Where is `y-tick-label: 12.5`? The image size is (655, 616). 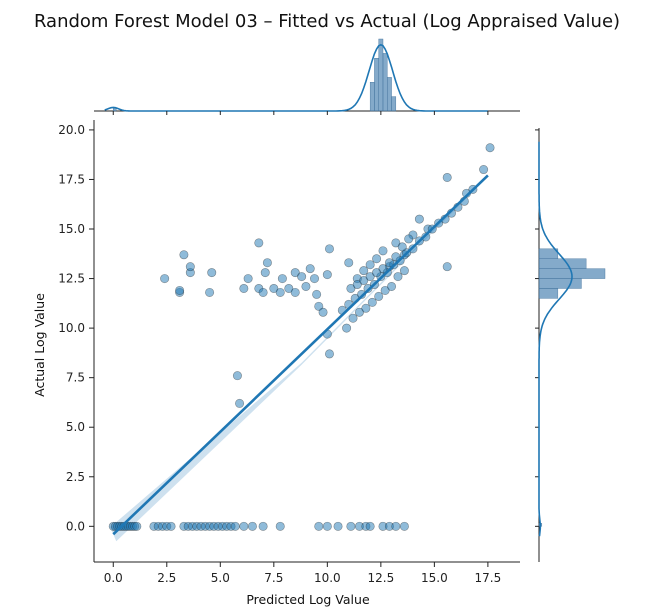
y-tick-label: 12.5 is located at coordinates (71, 279).